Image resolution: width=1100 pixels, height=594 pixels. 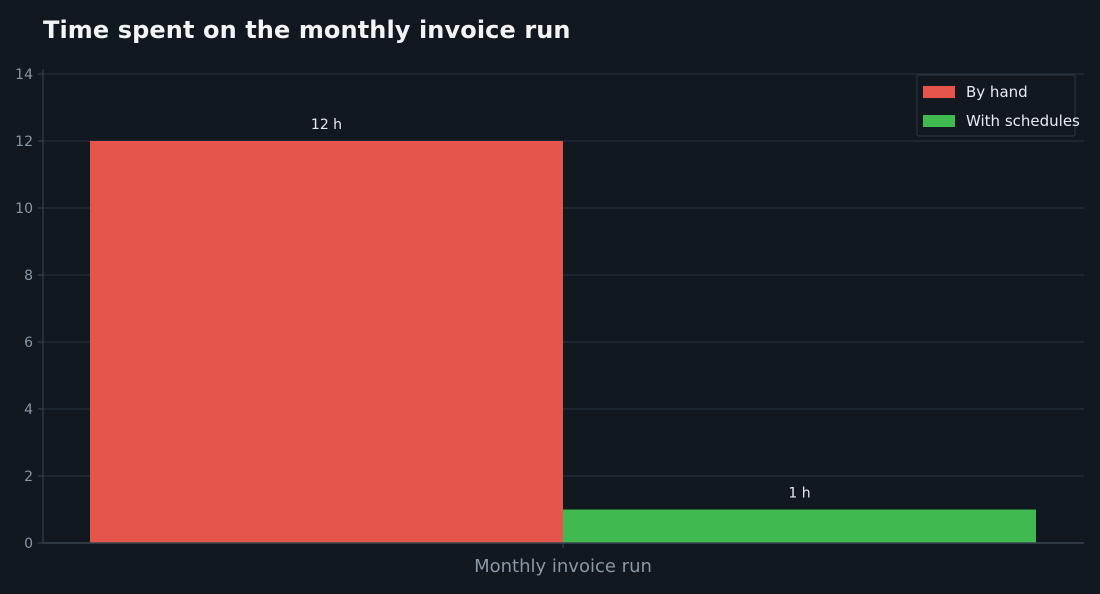 What do you see at coordinates (24, 209) in the screenshot?
I see `y-tick-label: 10` at bounding box center [24, 209].